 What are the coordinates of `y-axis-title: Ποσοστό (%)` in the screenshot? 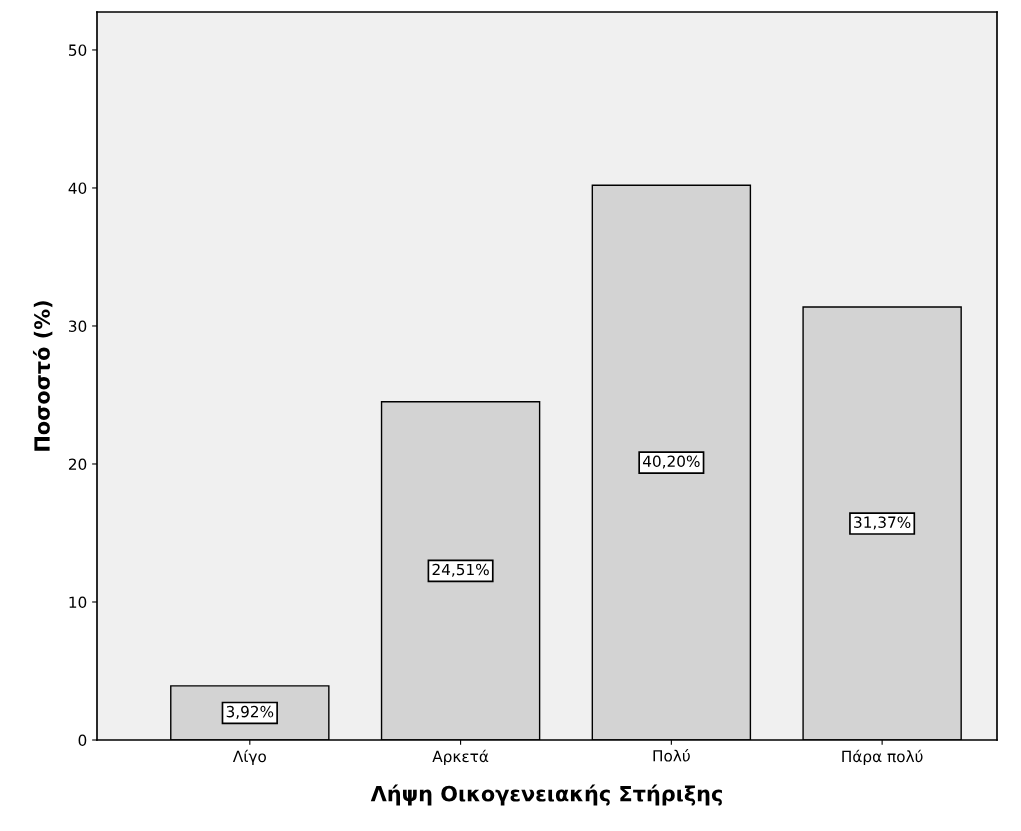 It's located at (42, 376).